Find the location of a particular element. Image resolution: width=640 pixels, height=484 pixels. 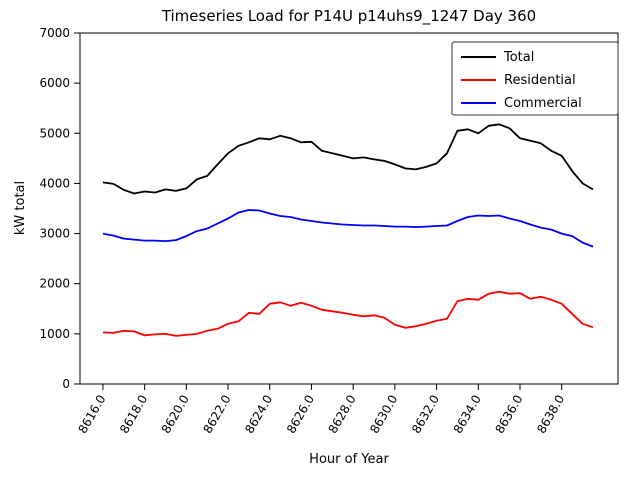

series-line-commercial is located at coordinates (348, 228).